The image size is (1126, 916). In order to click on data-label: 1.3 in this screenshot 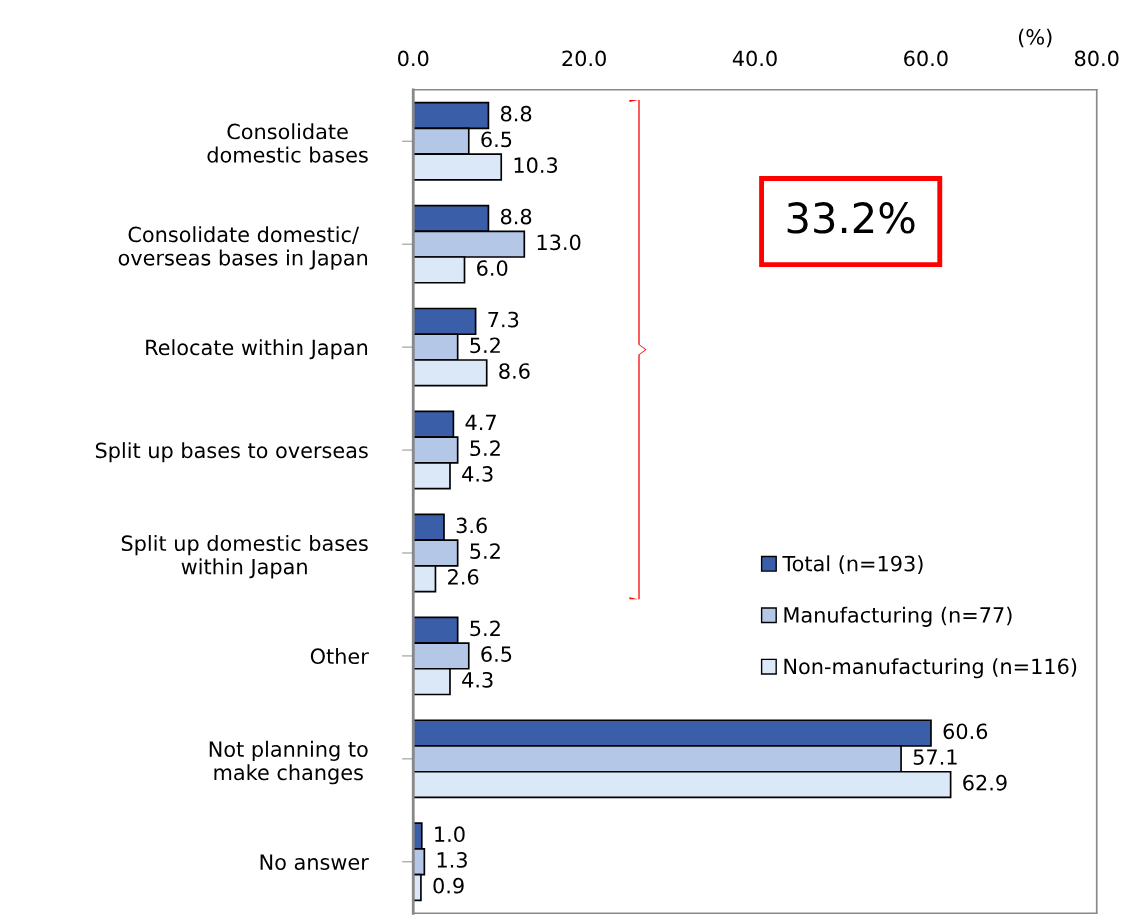, I will do `click(452, 860)`.